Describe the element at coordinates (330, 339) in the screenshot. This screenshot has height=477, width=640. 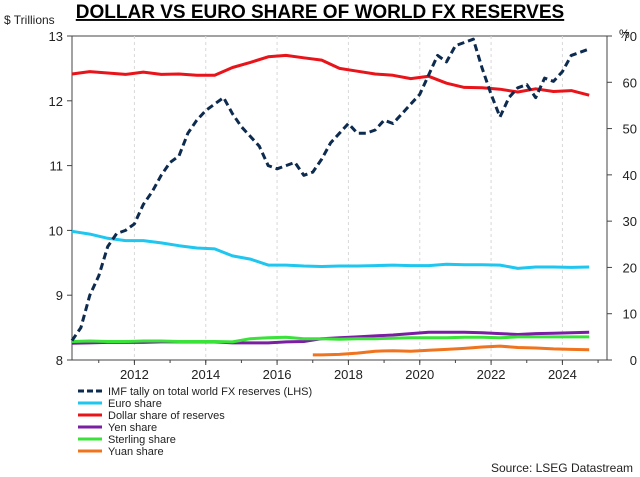
I see `series-line-sterling-share` at that location.